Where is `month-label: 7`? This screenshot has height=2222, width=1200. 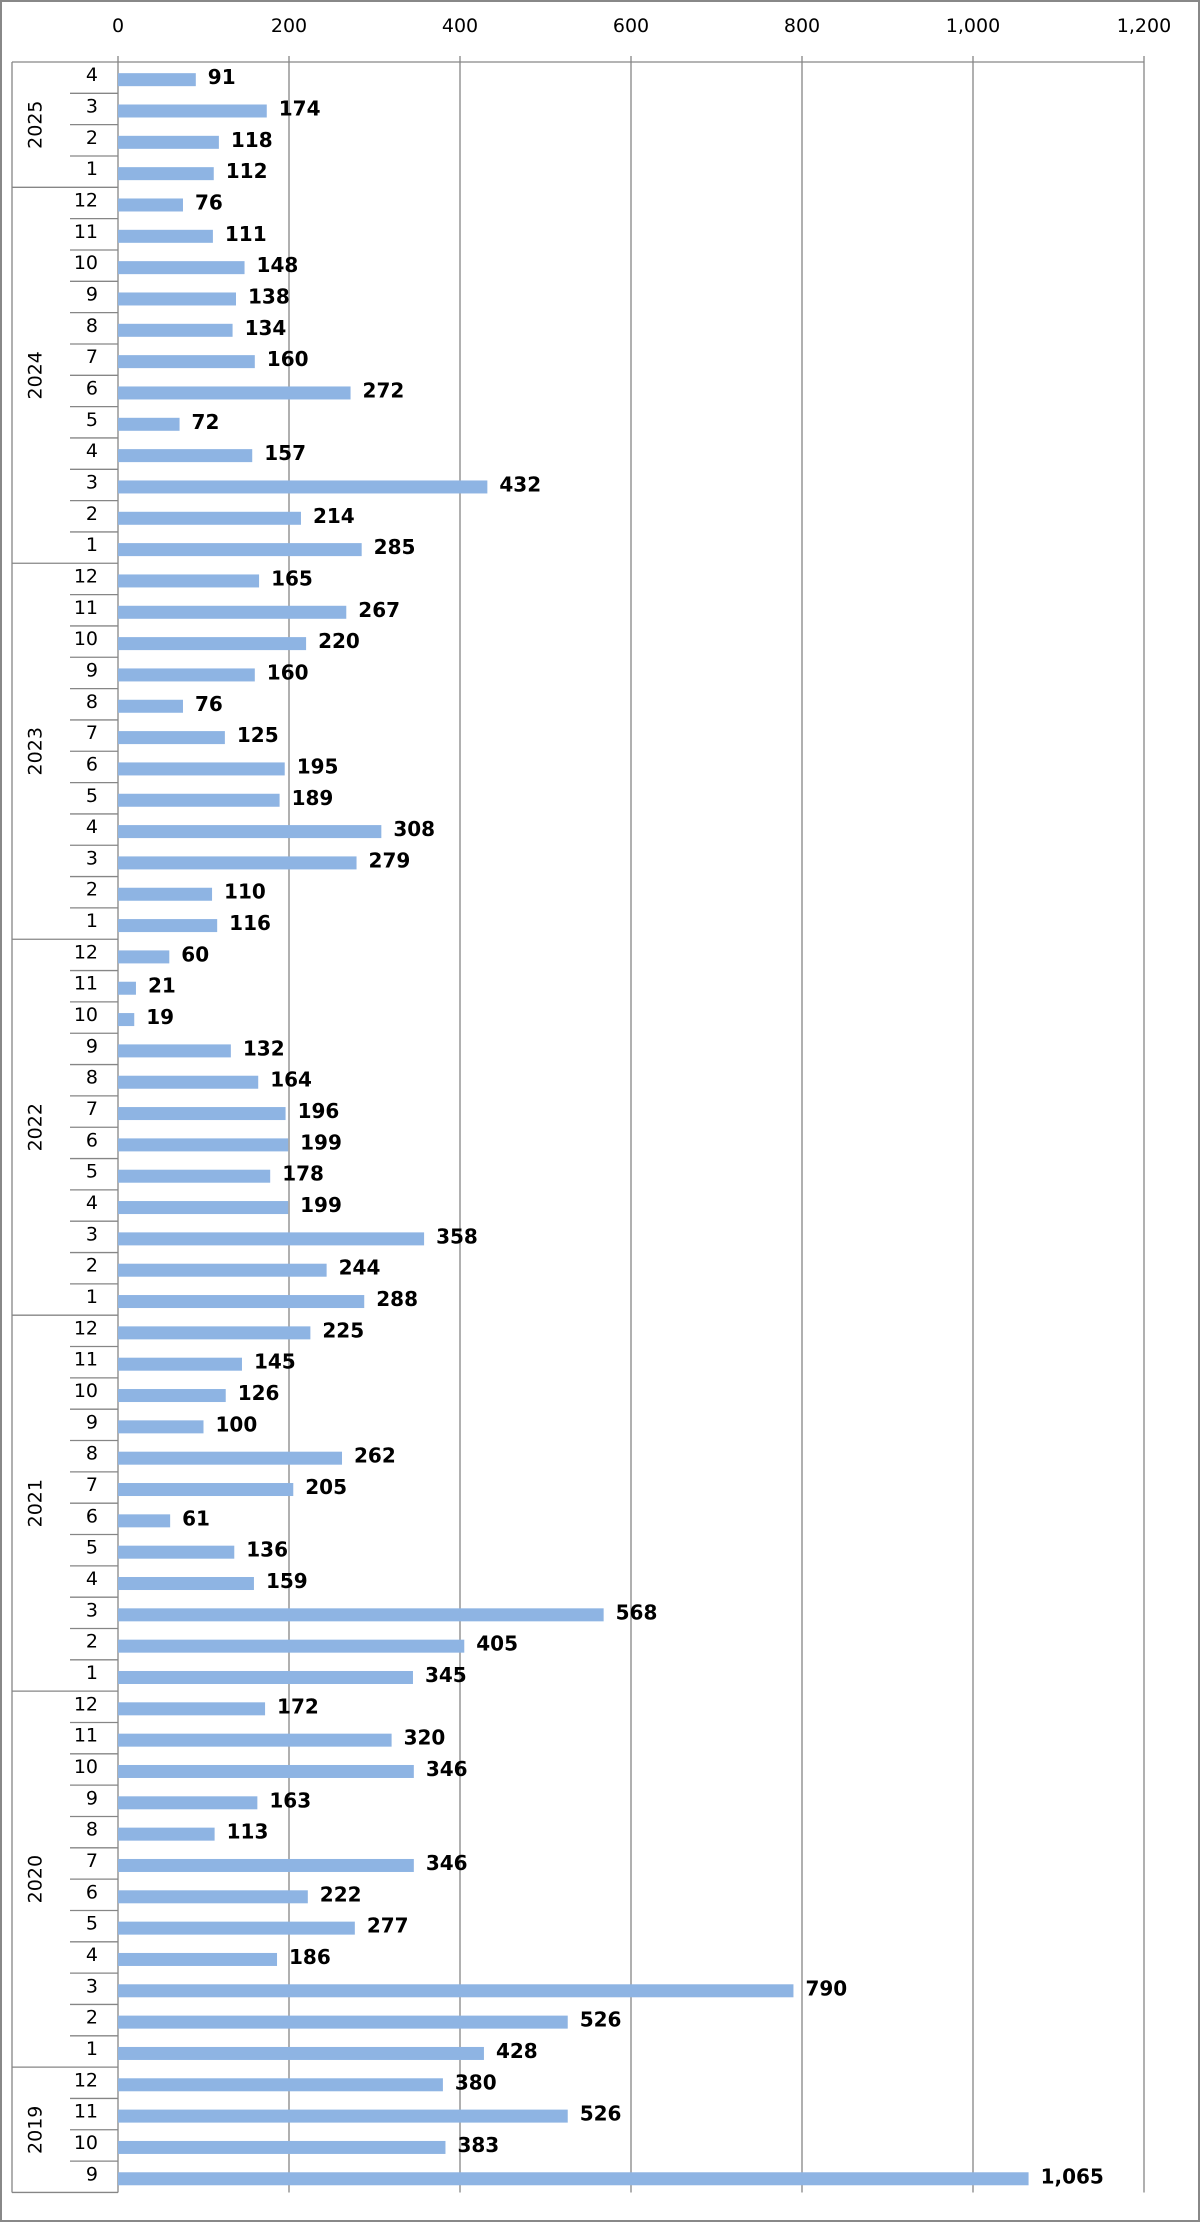
month-label: 7 is located at coordinates (92, 1485).